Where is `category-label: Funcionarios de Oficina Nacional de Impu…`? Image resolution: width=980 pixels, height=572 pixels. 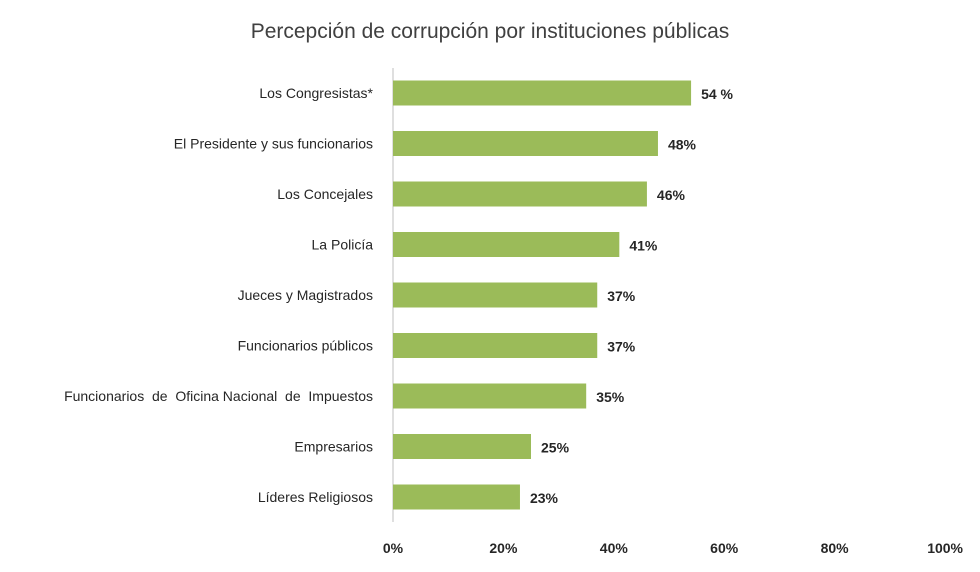 category-label: Funcionarios de Oficina Nacional de Impu… is located at coordinates (218, 396).